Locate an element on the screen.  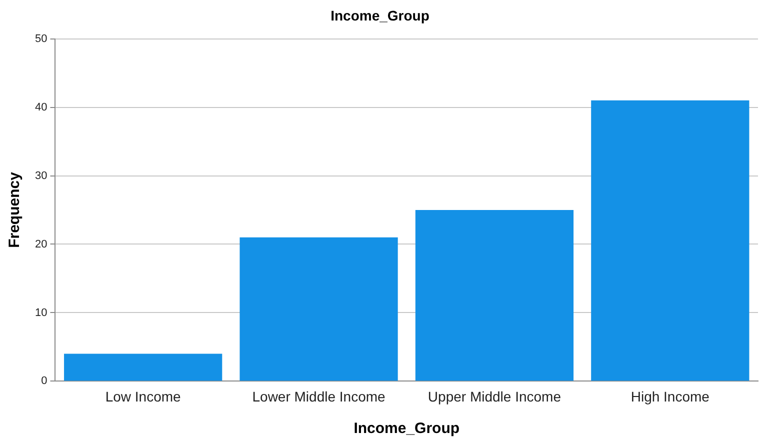
x-tick-label: Low Income is located at coordinates (143, 396).